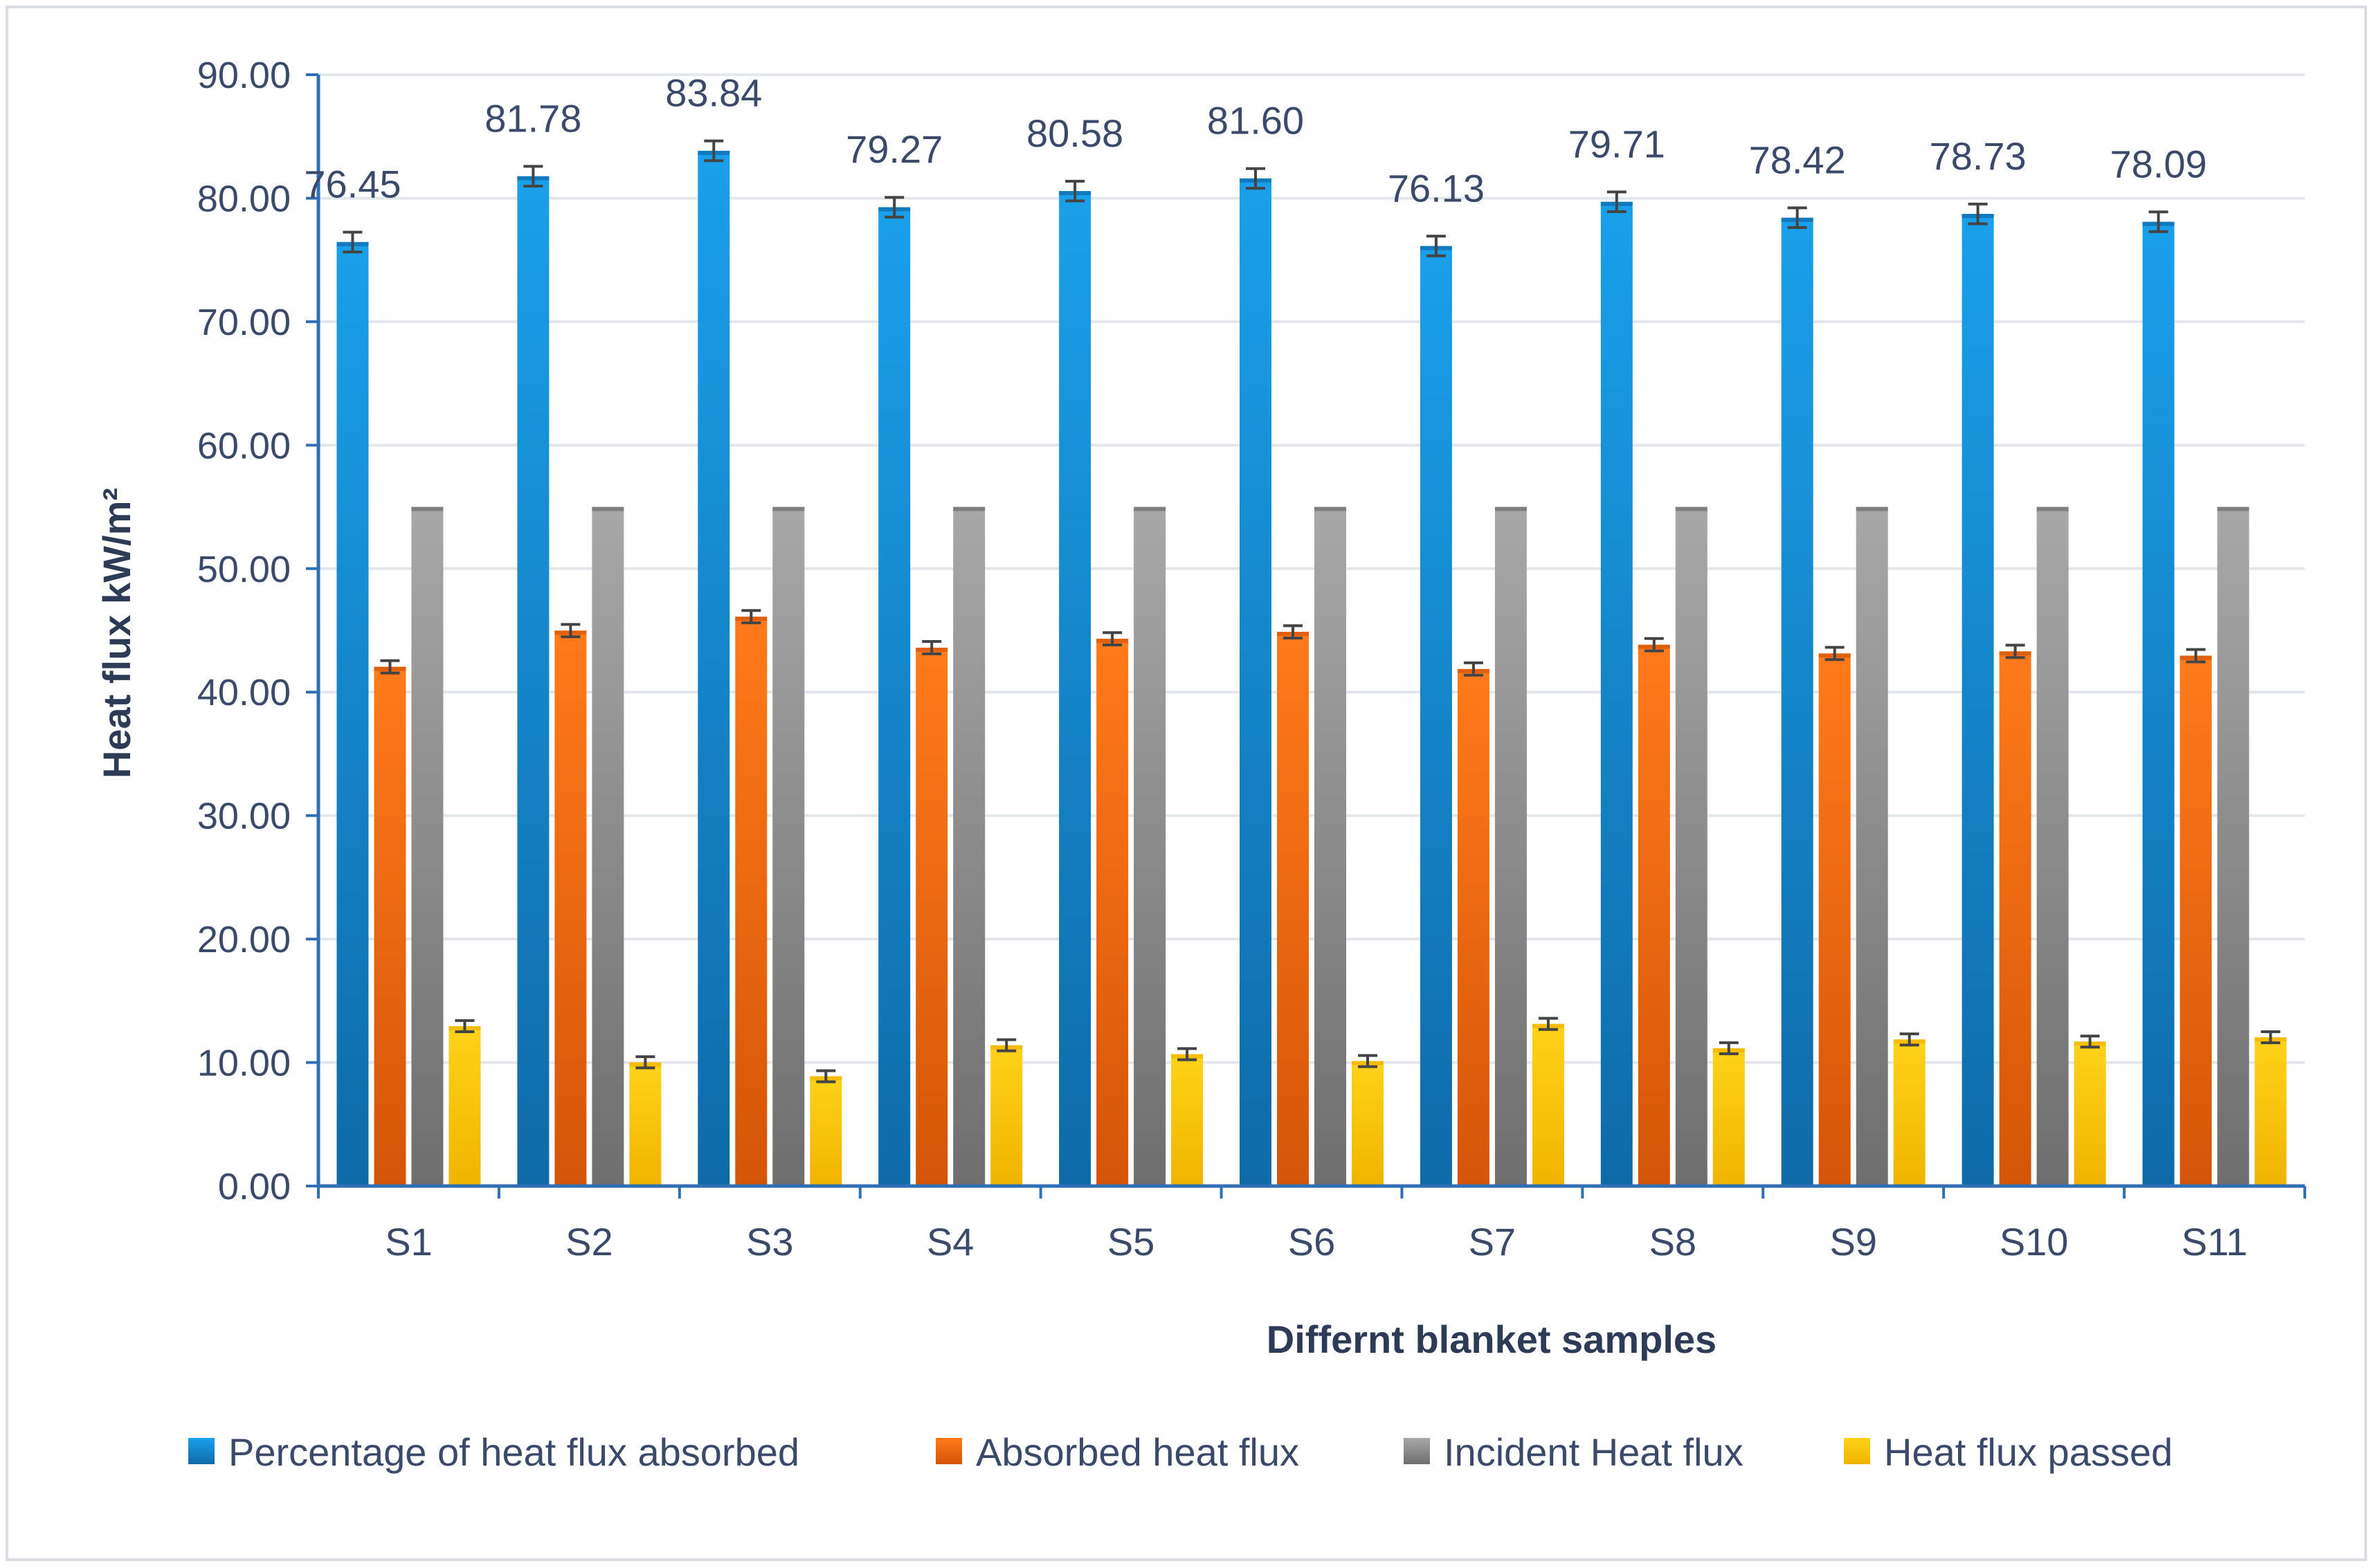 The height and width of the screenshot is (1568, 2374). What do you see at coordinates (645, 1124) in the screenshot?
I see `bar-heat-flux-passed-s2` at bounding box center [645, 1124].